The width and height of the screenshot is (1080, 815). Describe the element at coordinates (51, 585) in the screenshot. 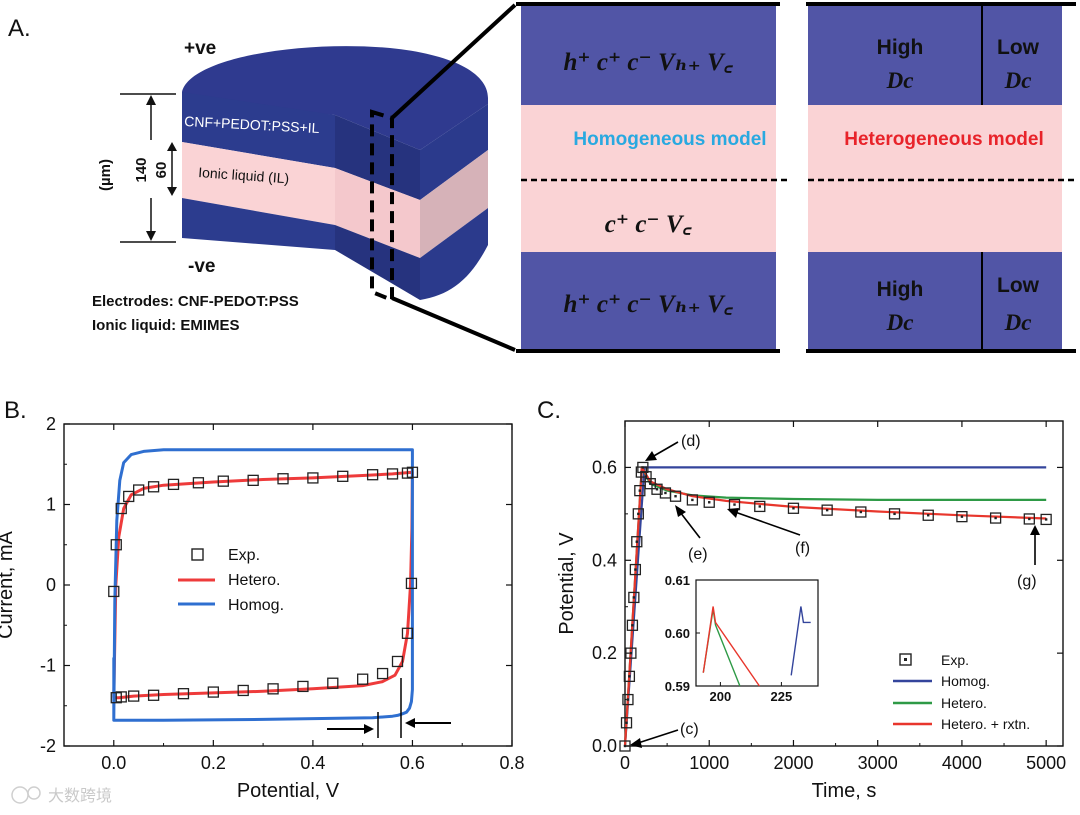

I see `cv-ytick-label: 0` at that location.